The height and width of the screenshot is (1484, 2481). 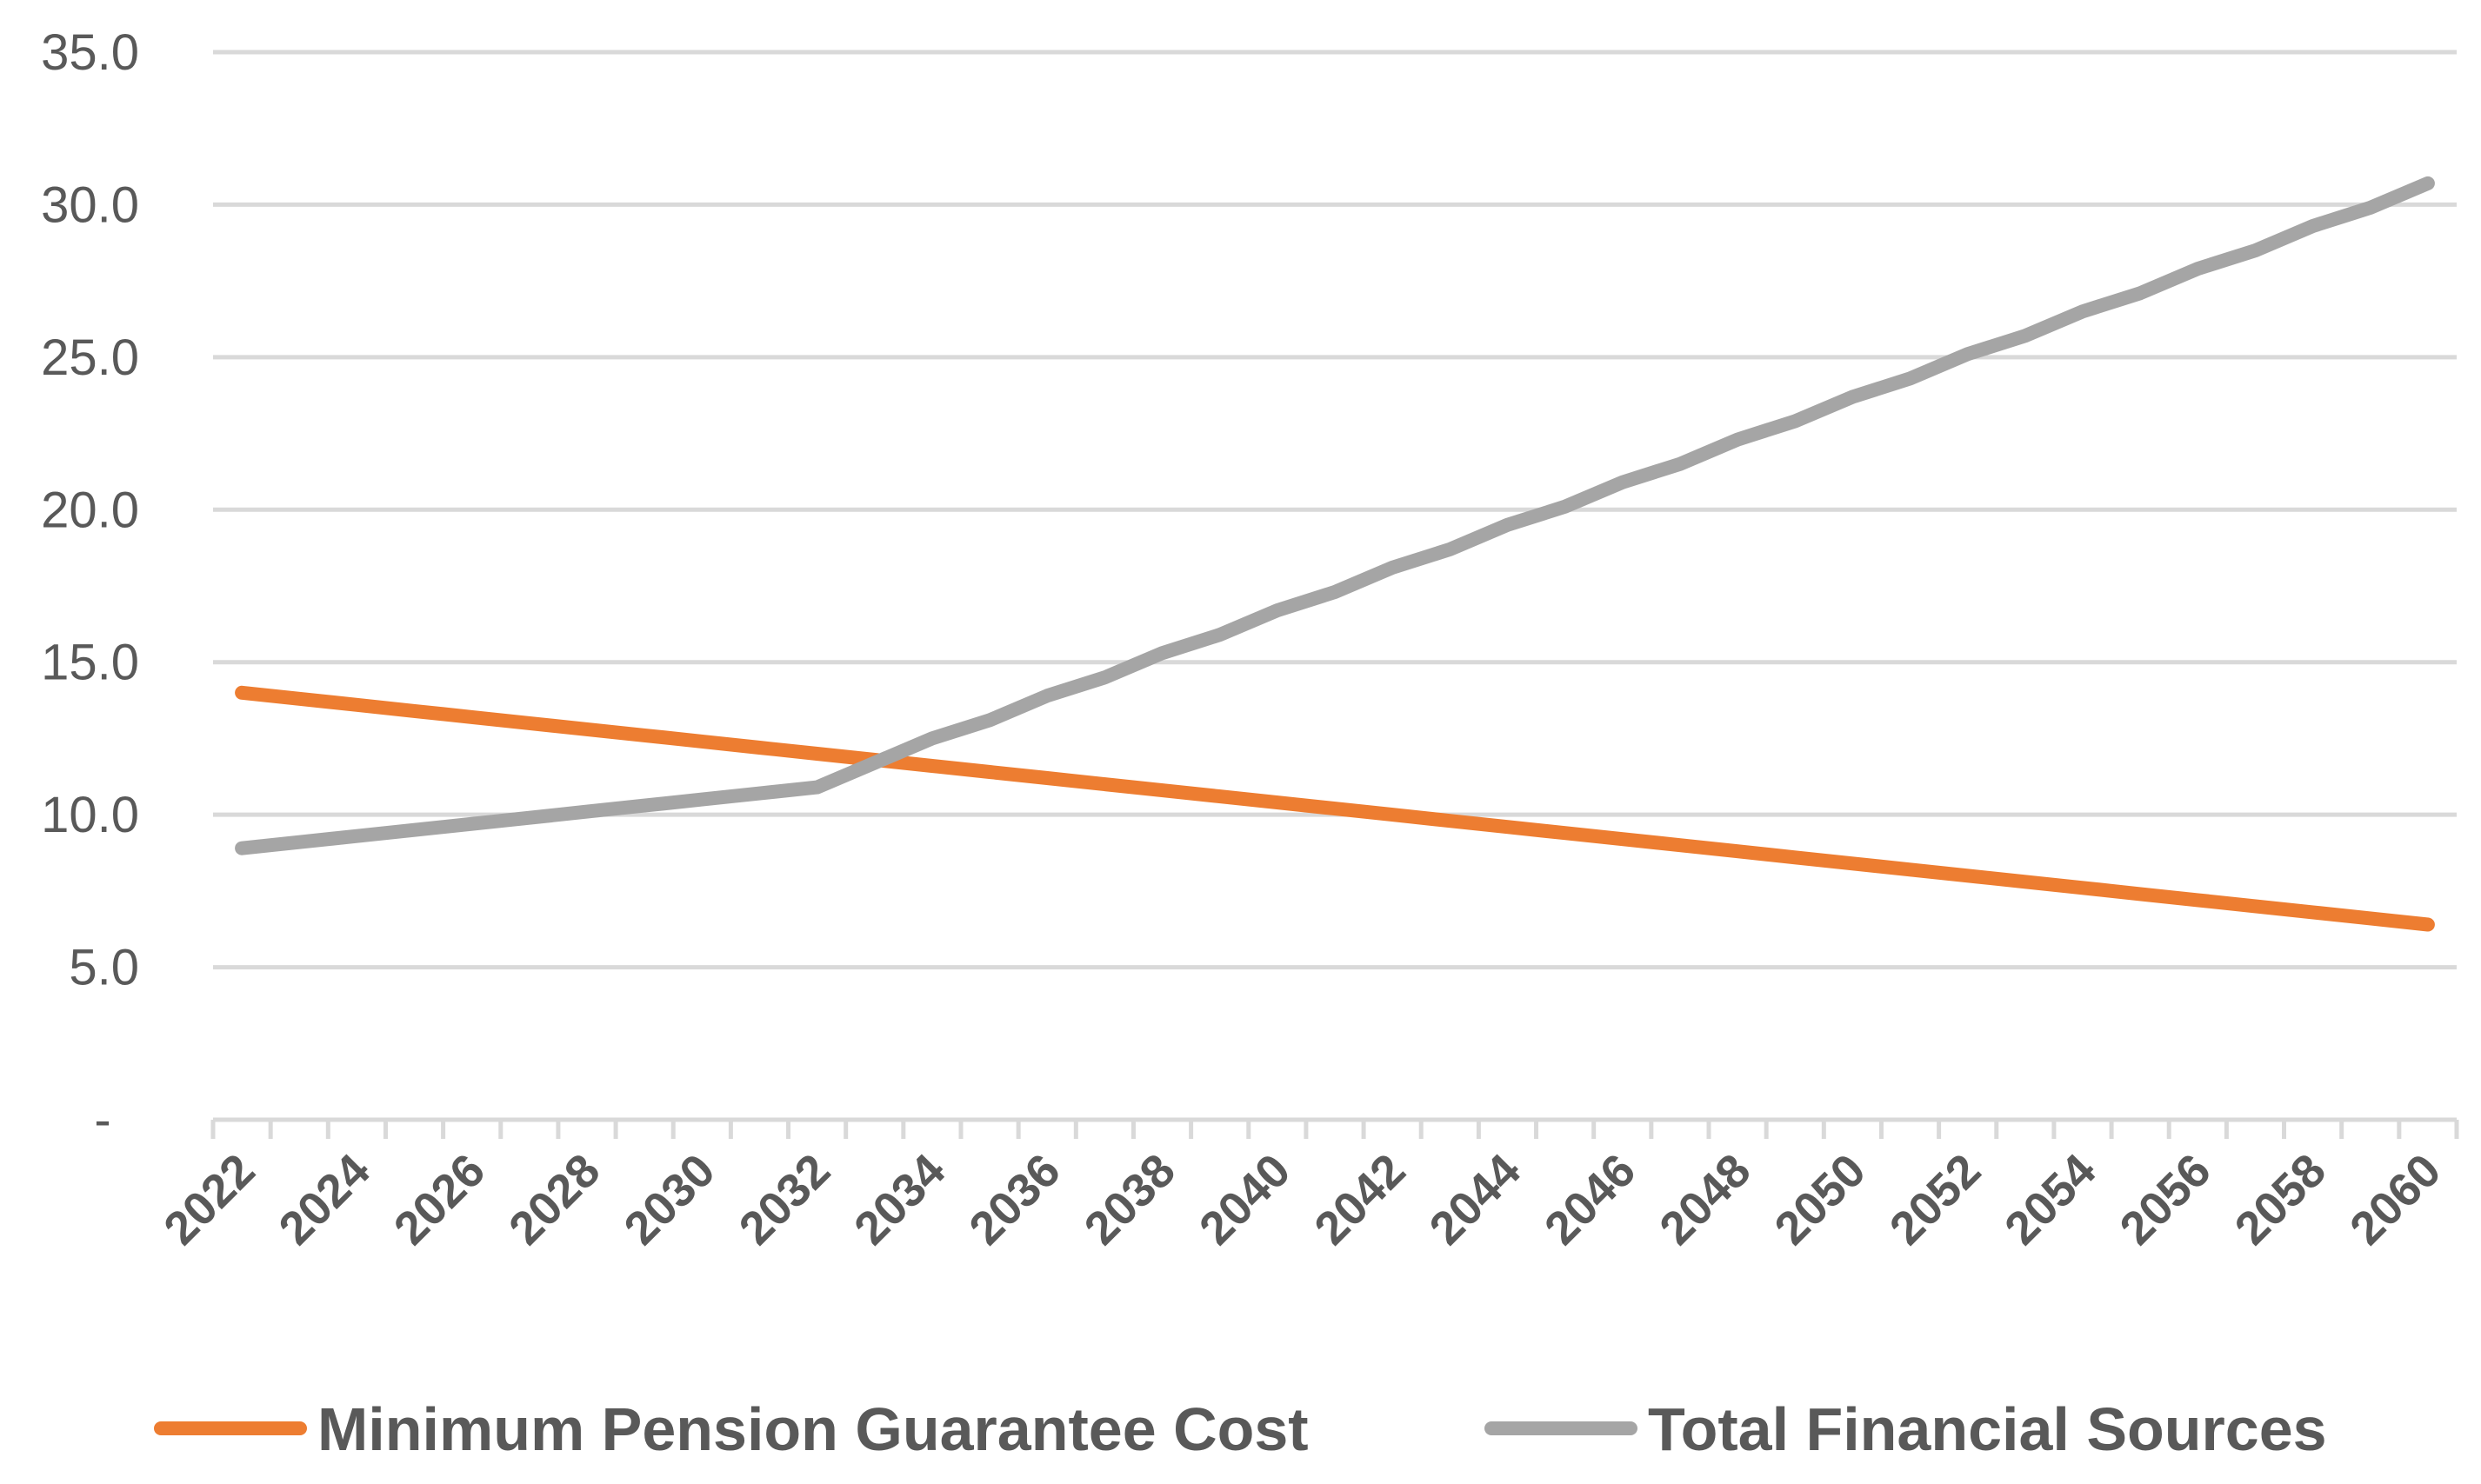 What do you see at coordinates (90, 52) in the screenshot?
I see `y-tick-label: 35.0` at bounding box center [90, 52].